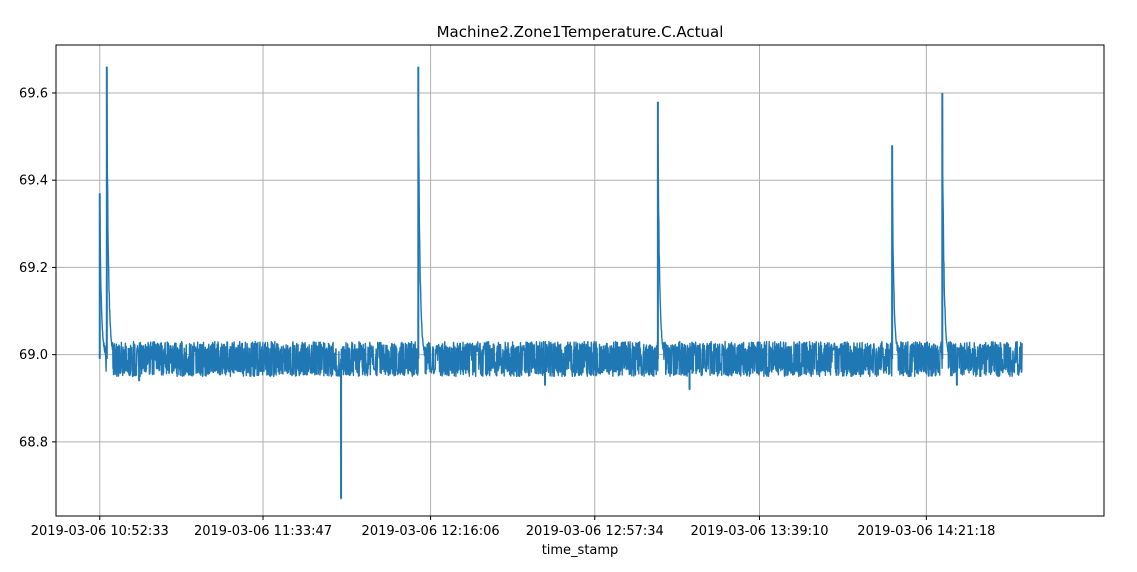 The image size is (1137, 572). I want to click on x-tick-label: 2019-03-06 13:39:10, so click(759, 531).